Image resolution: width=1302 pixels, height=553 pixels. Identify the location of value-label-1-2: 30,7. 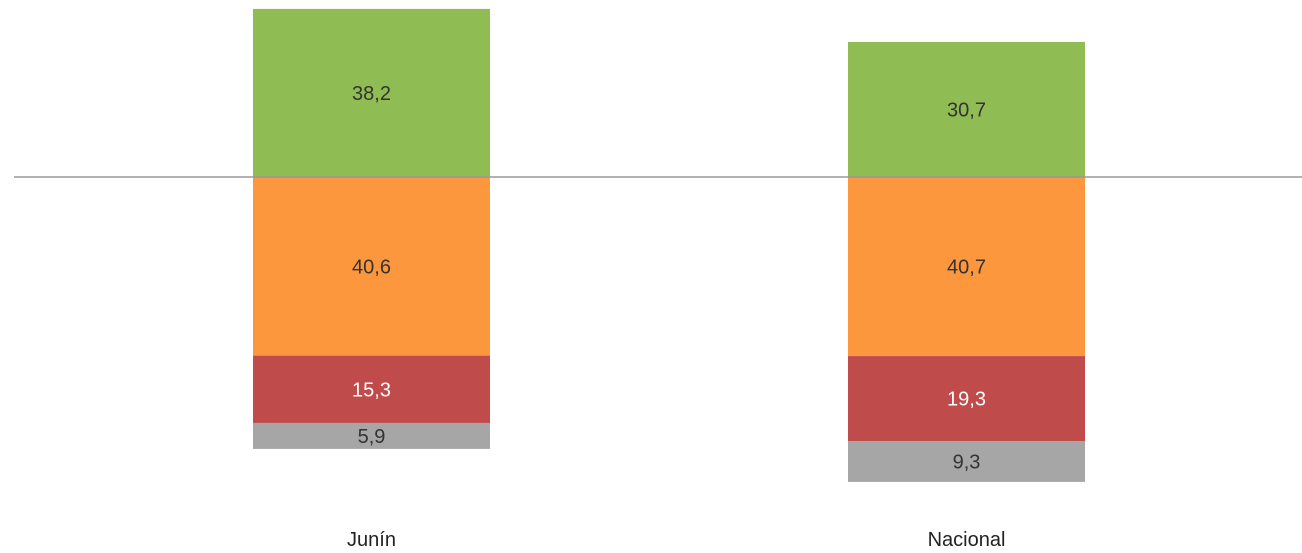
(966, 110).